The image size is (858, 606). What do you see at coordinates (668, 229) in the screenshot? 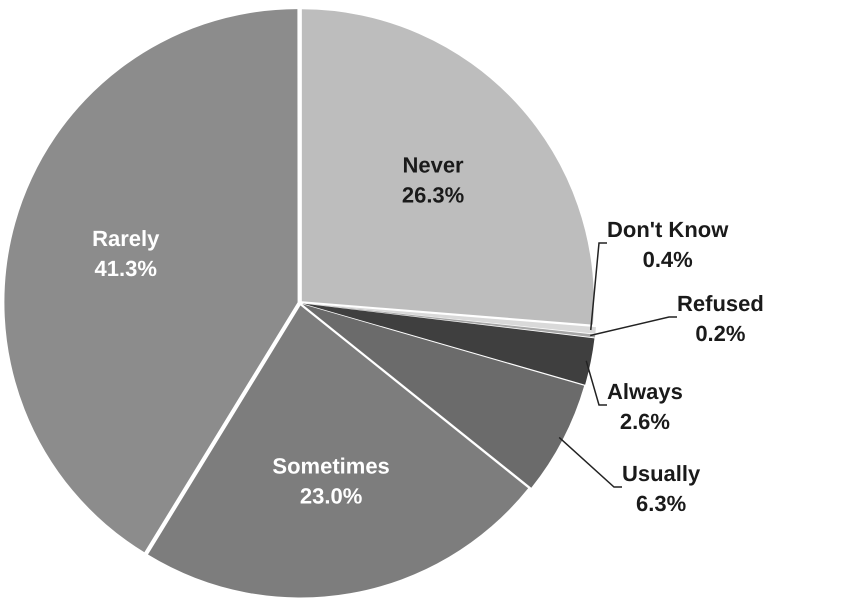
I see `slice-label: Don't Know` at bounding box center [668, 229].